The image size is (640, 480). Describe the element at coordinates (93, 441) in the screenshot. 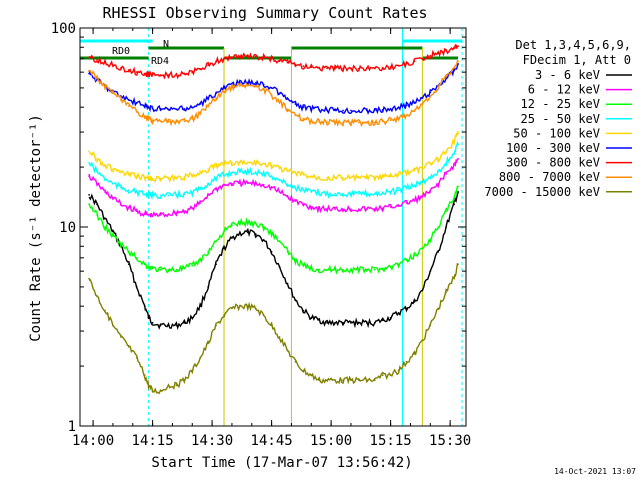

I see `x-tick-label: 14:00` at that location.